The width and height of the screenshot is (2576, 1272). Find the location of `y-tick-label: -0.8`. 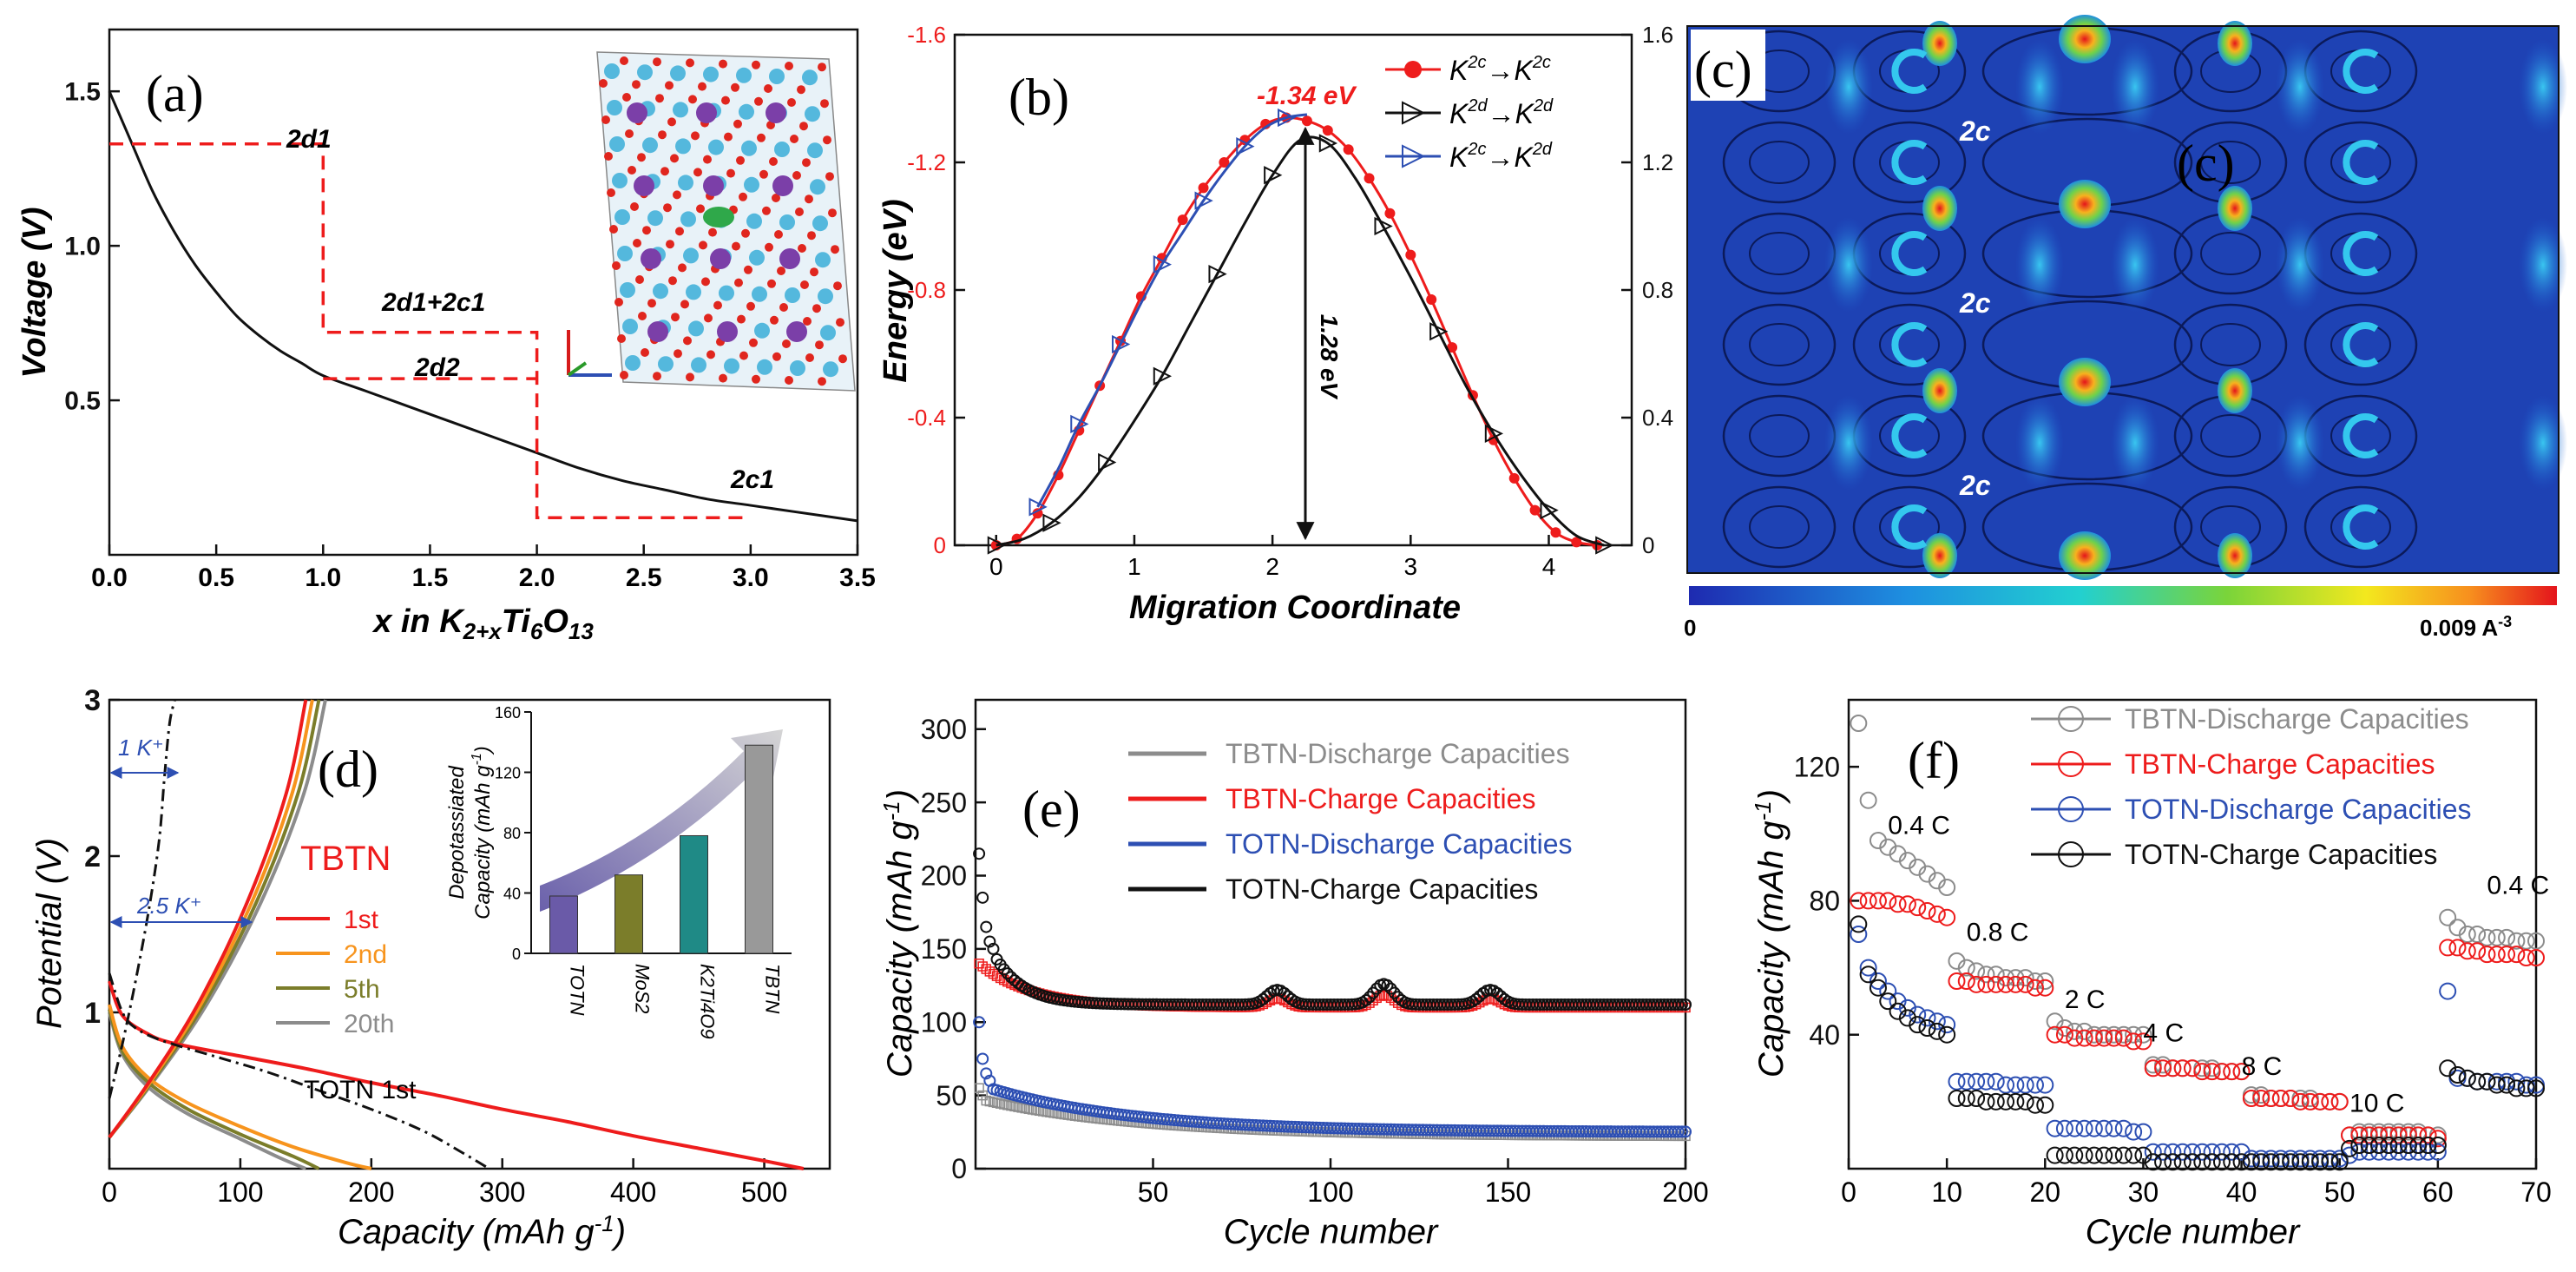

y-tick-label: -0.8 is located at coordinates (926, 290).